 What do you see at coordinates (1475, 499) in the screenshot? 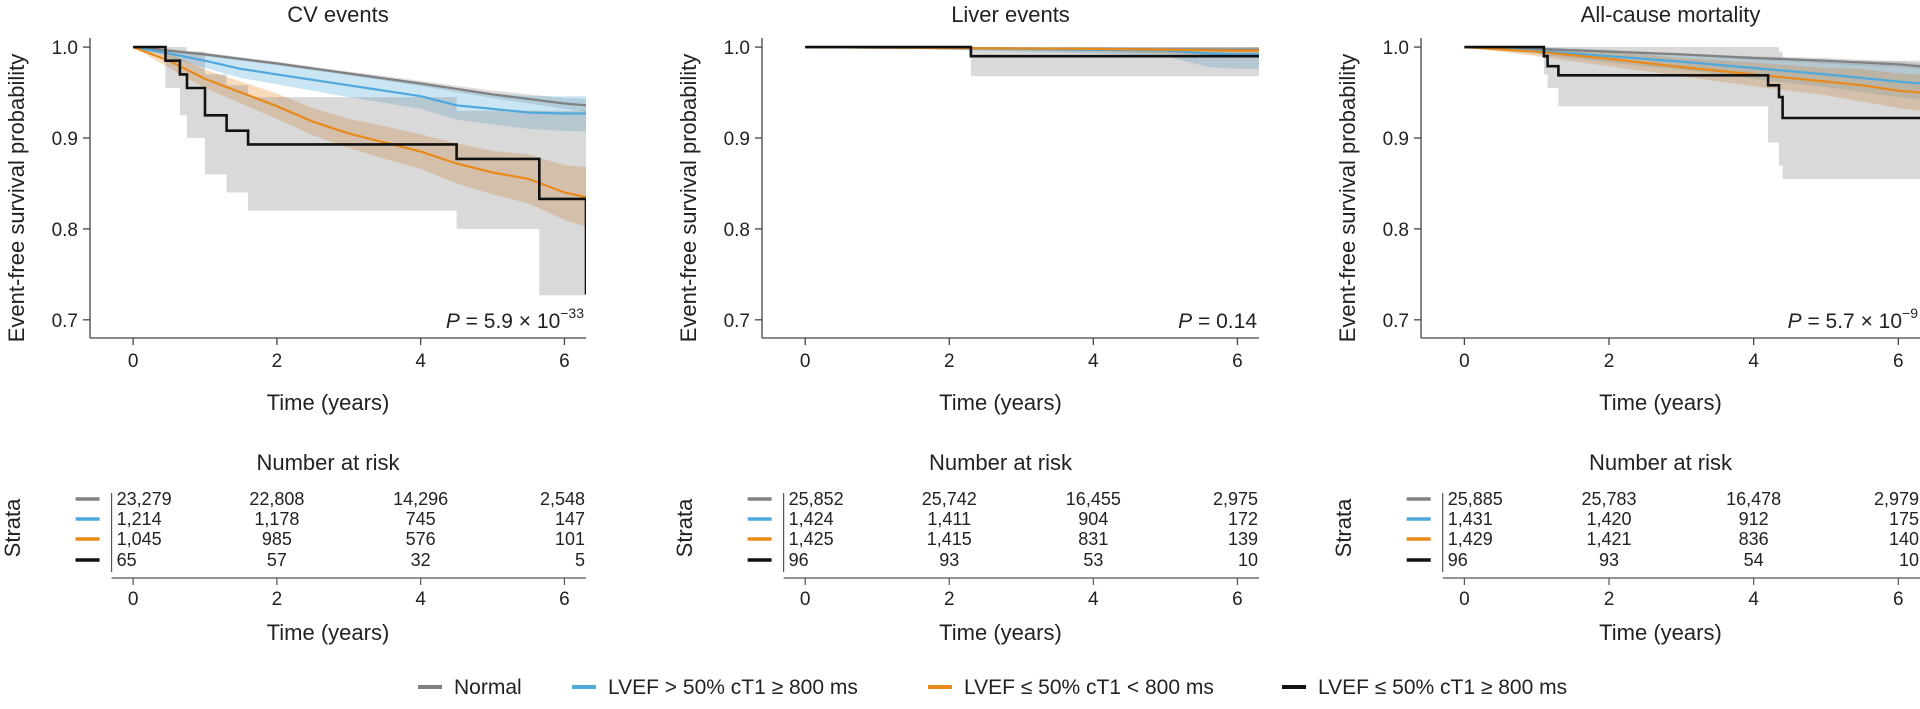
I see `risk-count: 25,885` at bounding box center [1475, 499].